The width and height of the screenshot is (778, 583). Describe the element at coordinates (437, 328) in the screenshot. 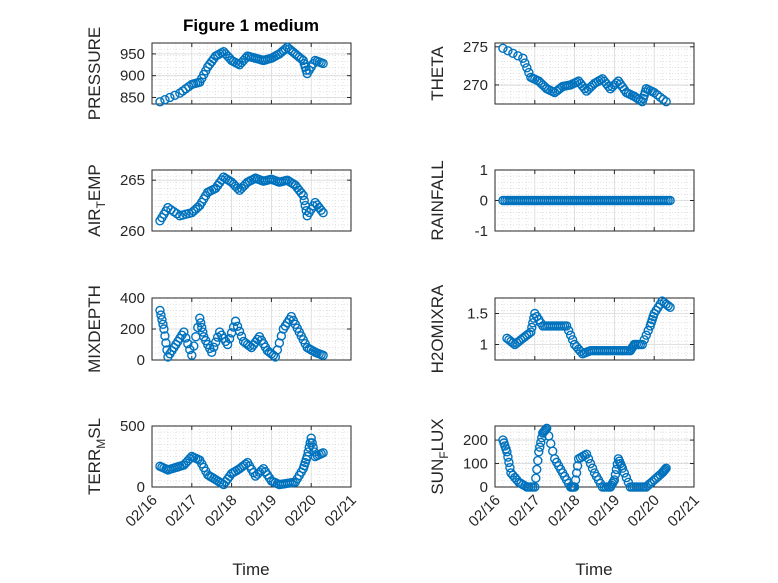

I see `y-axis-label: H2OMIXRA` at that location.